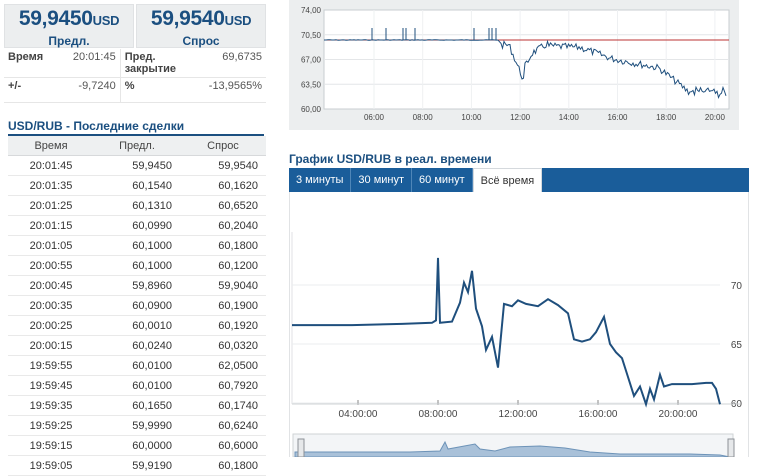  I want to click on trade-time: 19:59:05, so click(51, 465).